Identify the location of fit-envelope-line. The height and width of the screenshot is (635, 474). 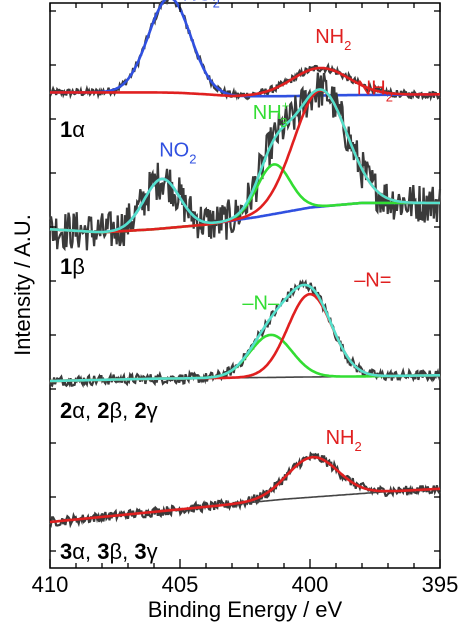
(245, 333).